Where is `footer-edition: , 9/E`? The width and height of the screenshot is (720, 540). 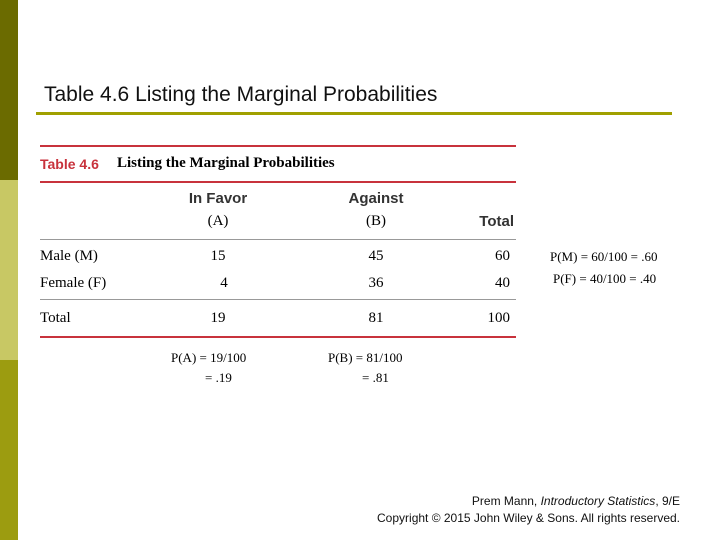
footer-edition: , 9/E is located at coordinates (667, 501).